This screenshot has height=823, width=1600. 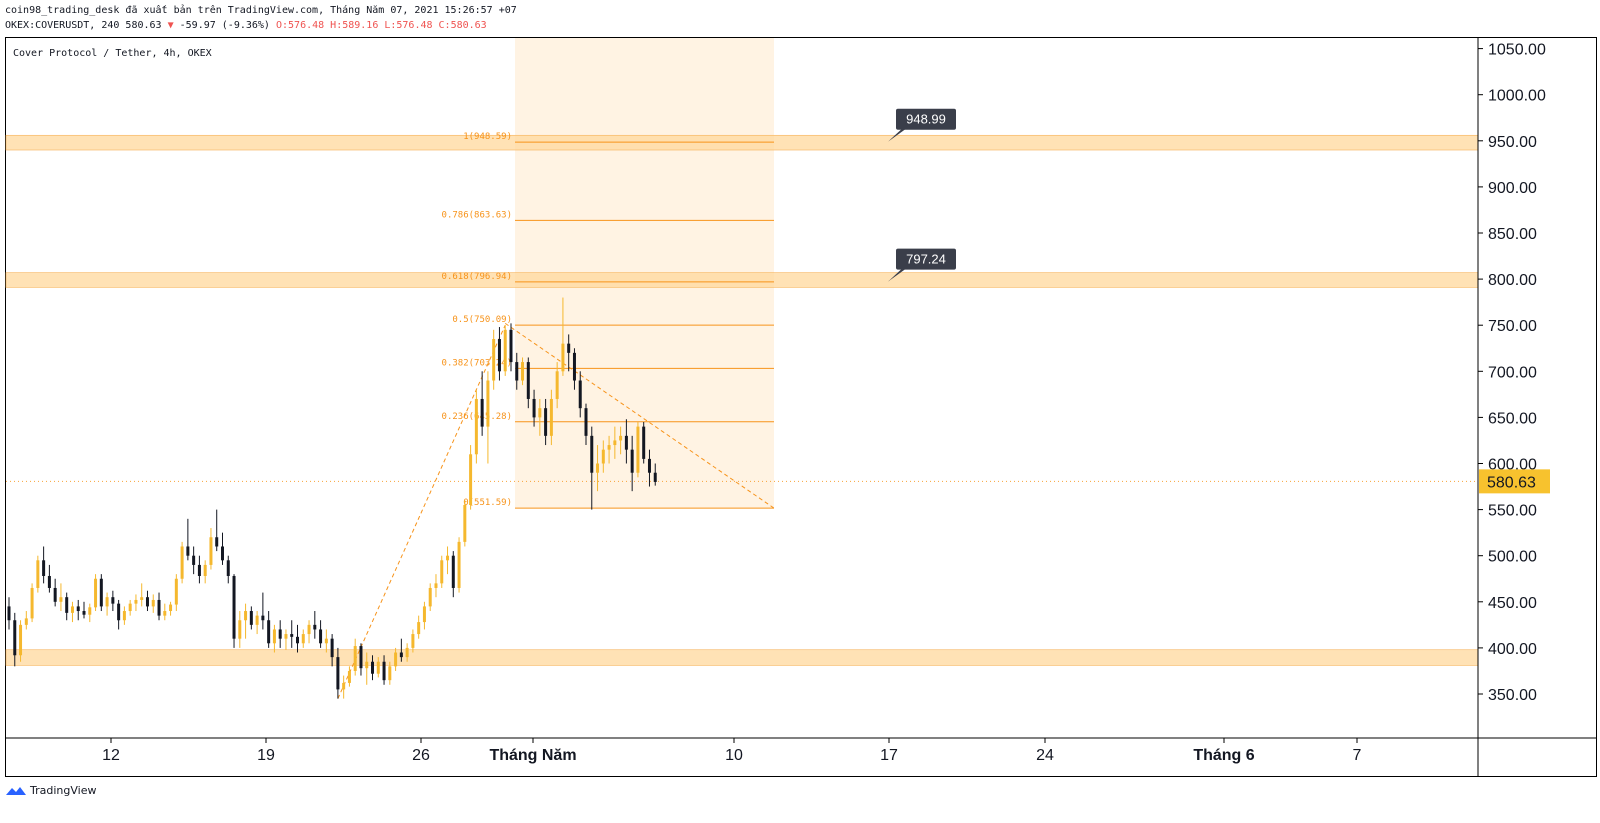 I want to click on price-tick-label: 600.00, so click(x=1512, y=465).